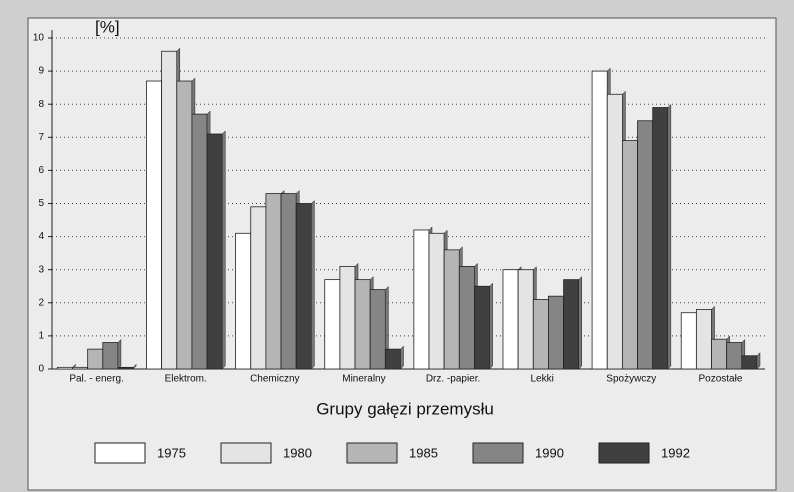 The image size is (794, 492). I want to click on x-tick-label: Chemiczny, so click(274, 379).